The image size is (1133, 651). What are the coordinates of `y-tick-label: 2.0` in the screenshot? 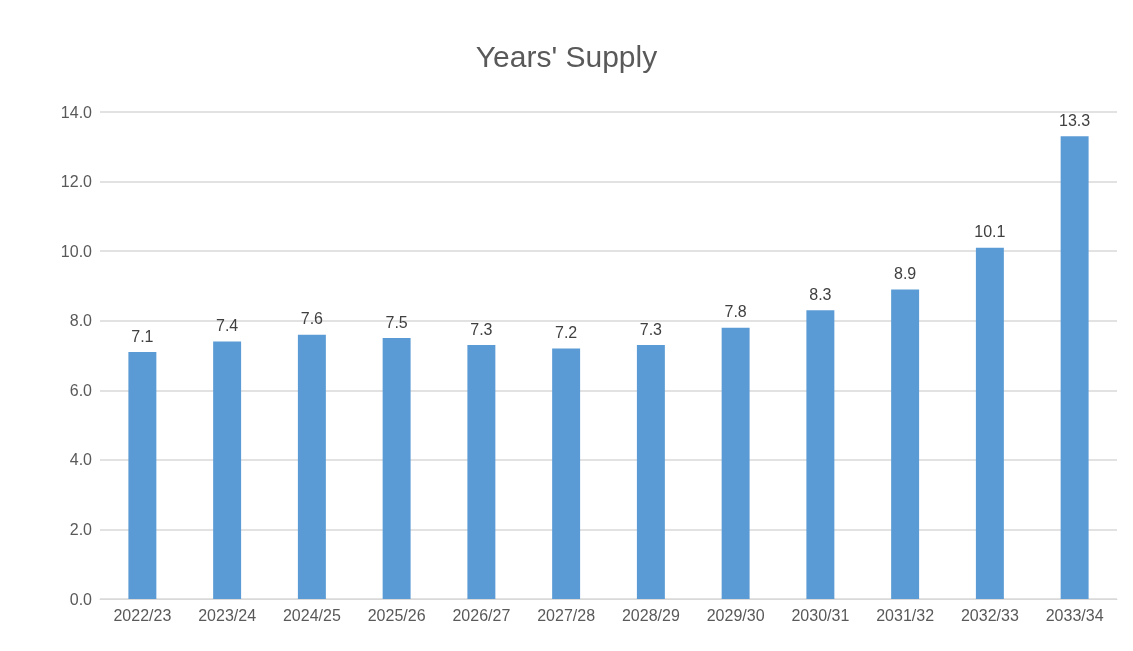 It's located at (81, 529).